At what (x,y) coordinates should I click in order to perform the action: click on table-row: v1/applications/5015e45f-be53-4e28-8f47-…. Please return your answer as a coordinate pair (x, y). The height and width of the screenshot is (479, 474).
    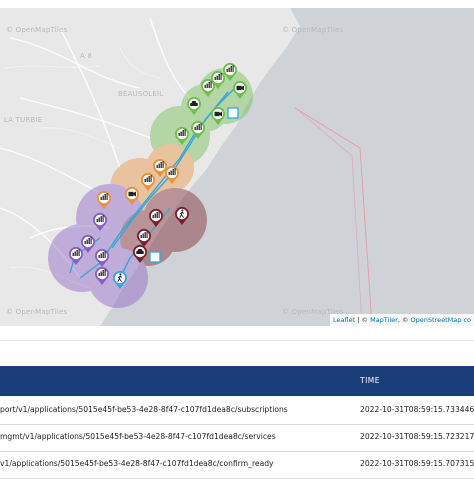
    Looking at the image, I should click on (237, 464).